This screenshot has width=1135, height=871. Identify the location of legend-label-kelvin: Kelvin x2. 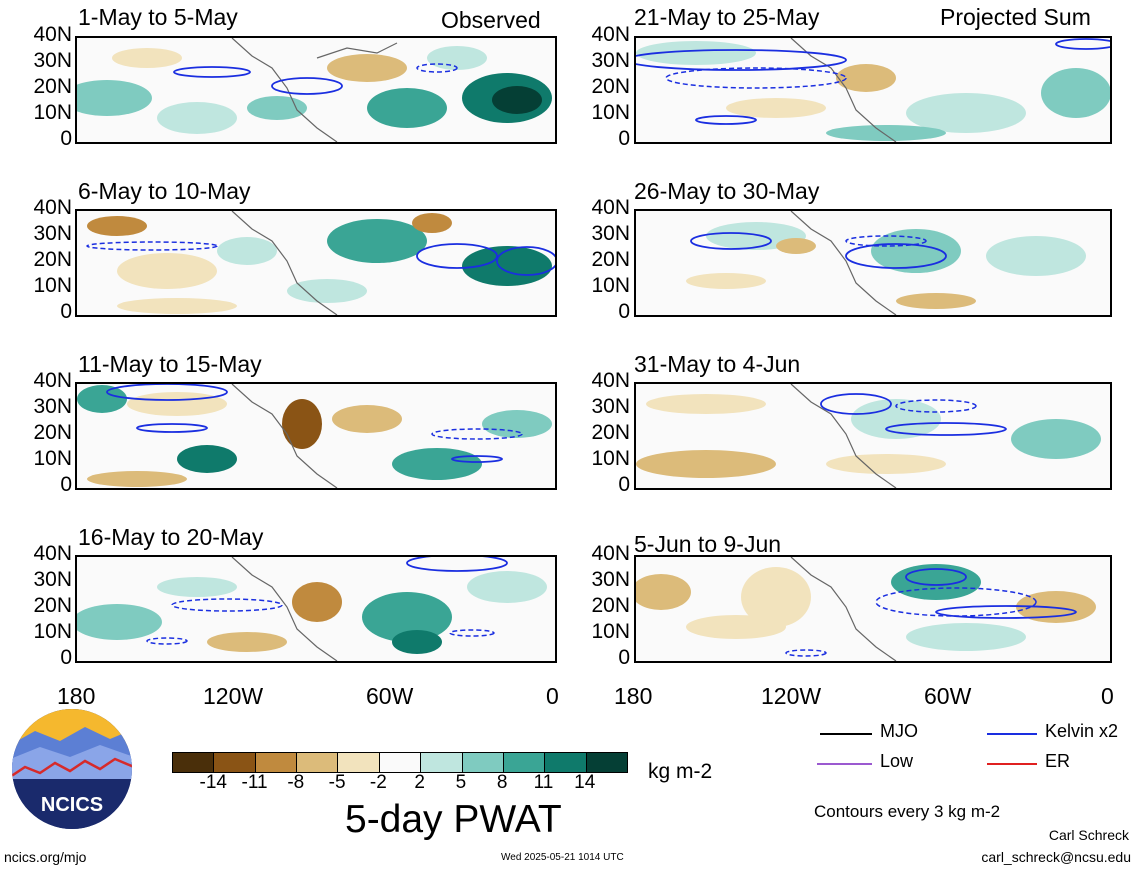
(1082, 731).